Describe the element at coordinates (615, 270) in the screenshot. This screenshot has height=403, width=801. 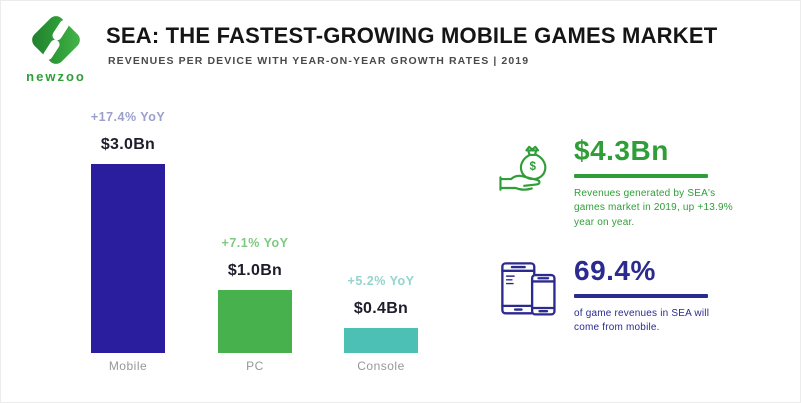
I see `stat-value-mobile-share: 69.4%` at that location.